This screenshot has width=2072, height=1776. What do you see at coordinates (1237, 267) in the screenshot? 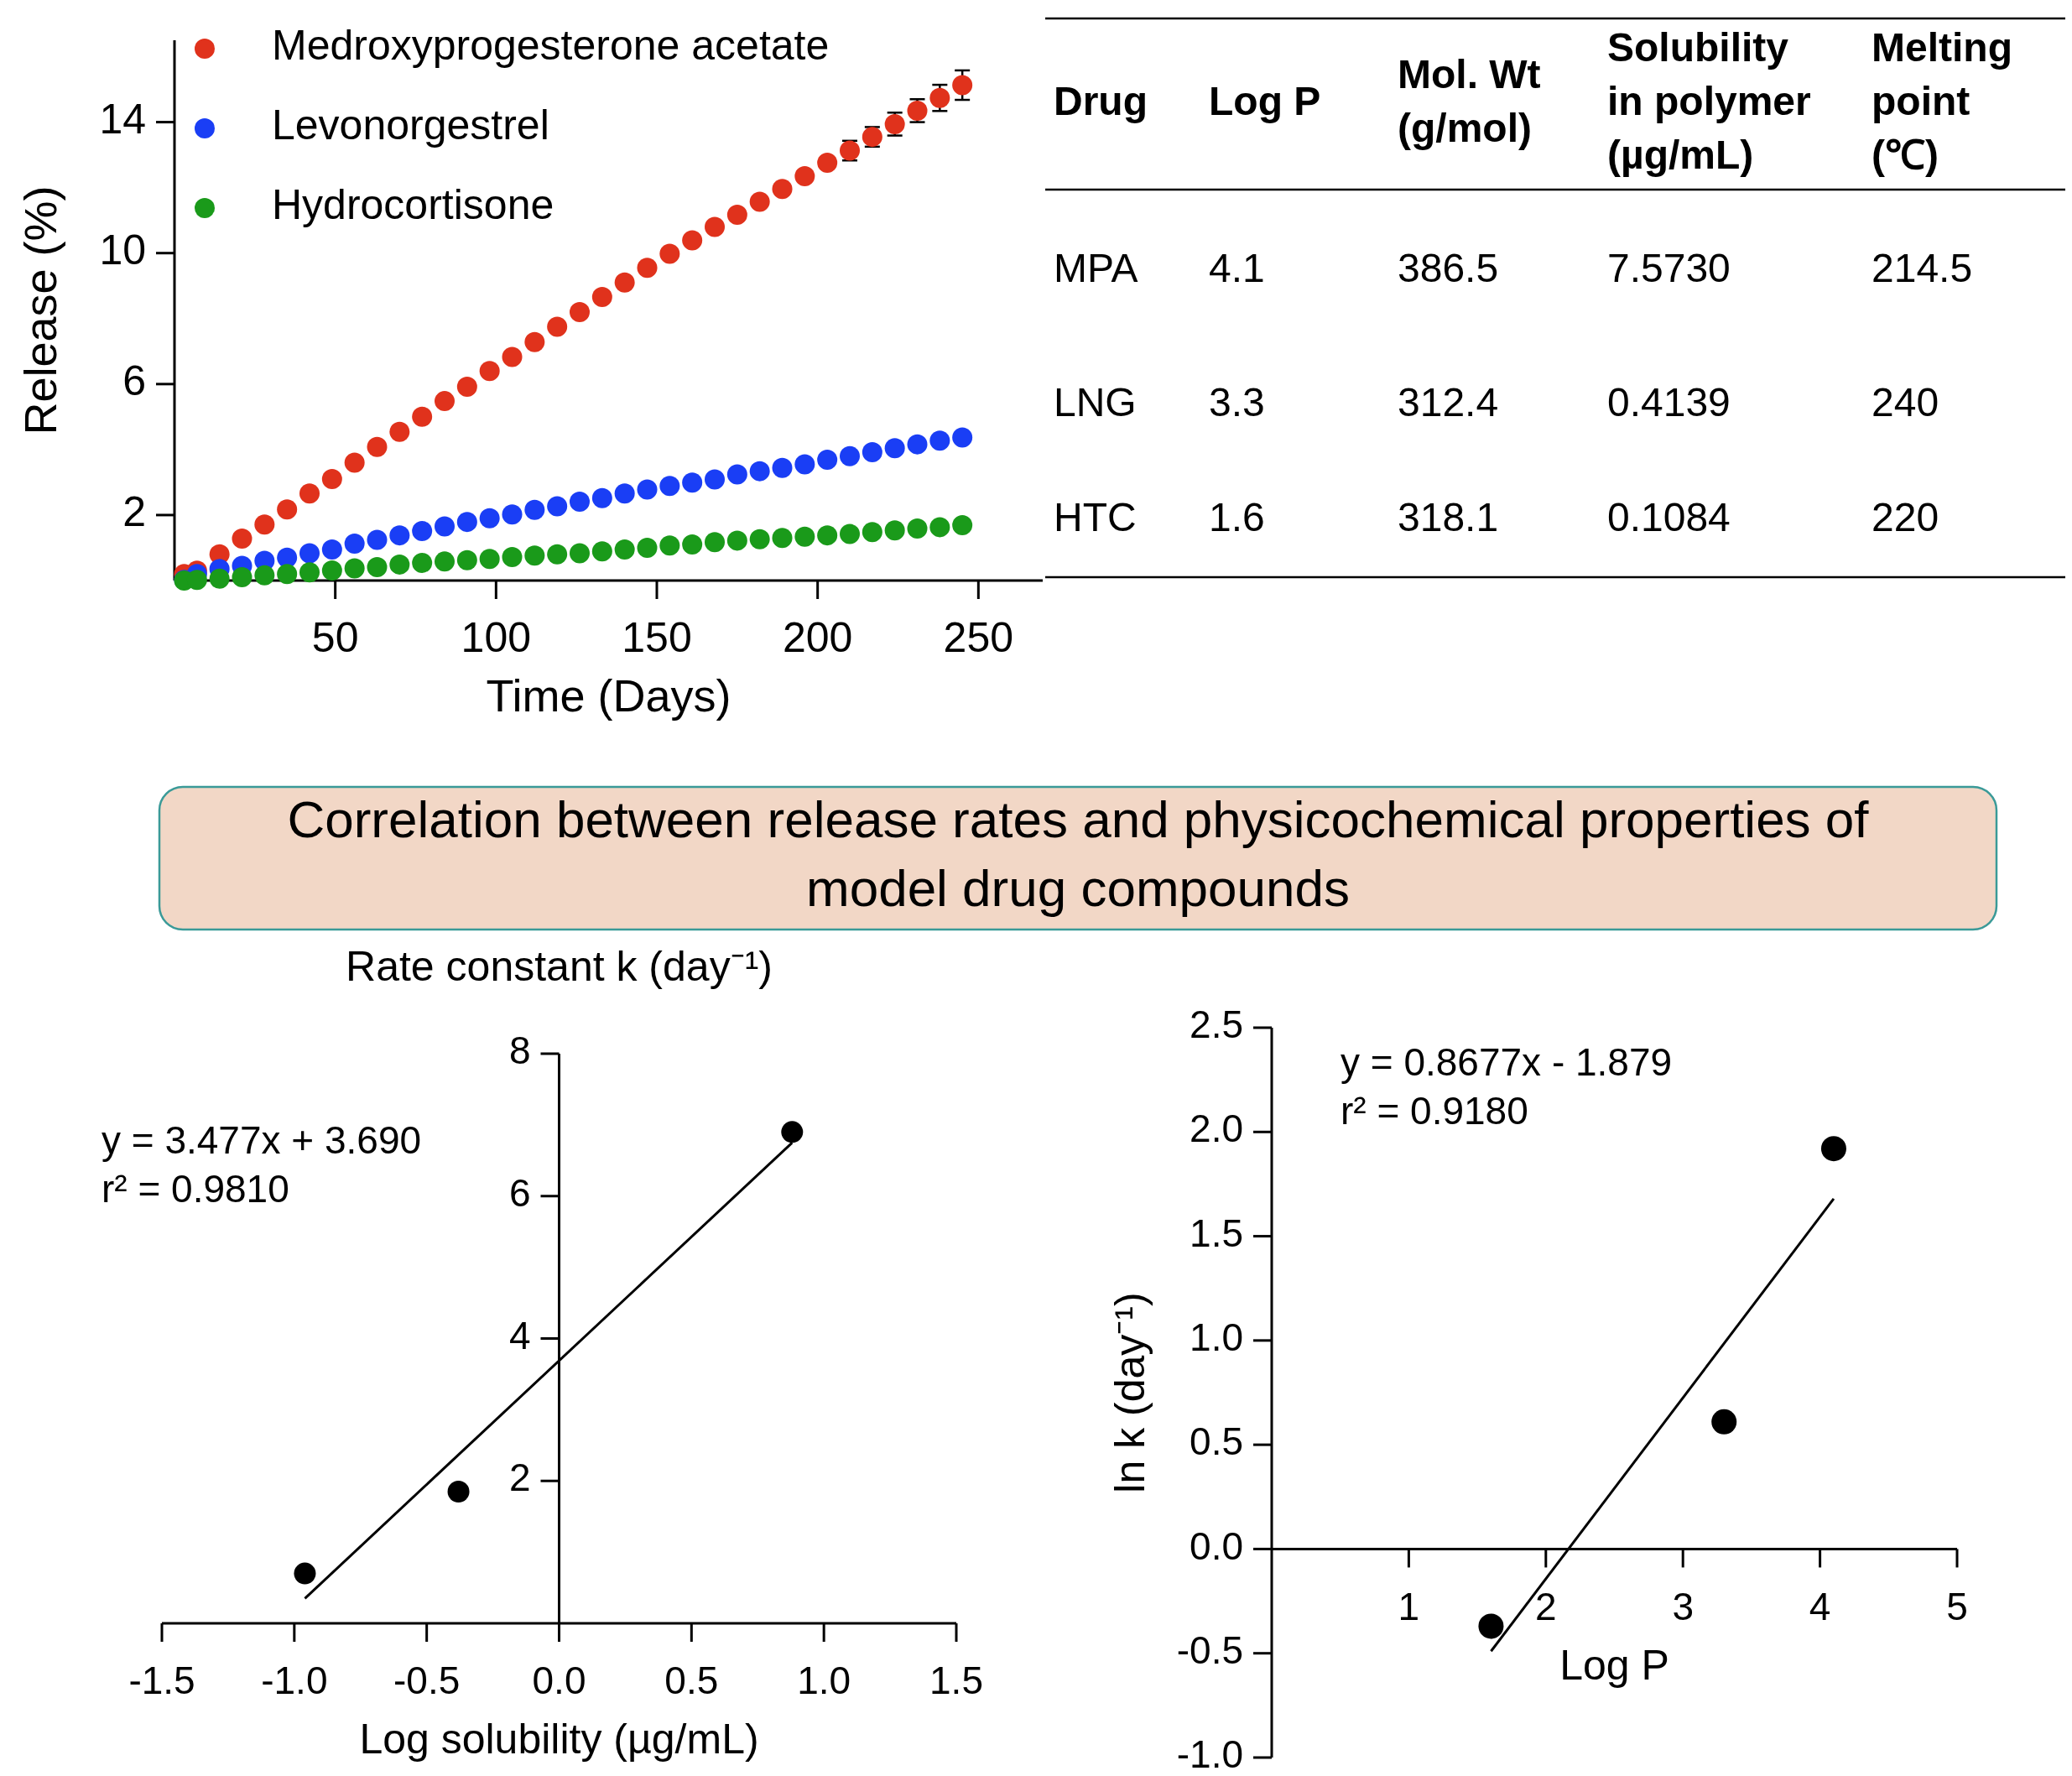
I see `text: 4.1` at bounding box center [1237, 267].